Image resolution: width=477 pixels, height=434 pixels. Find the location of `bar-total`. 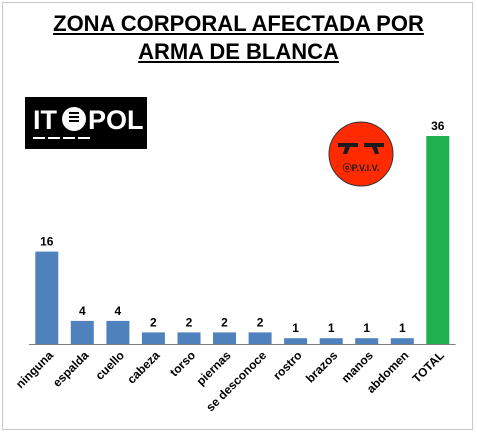

bar-total is located at coordinates (438, 240).